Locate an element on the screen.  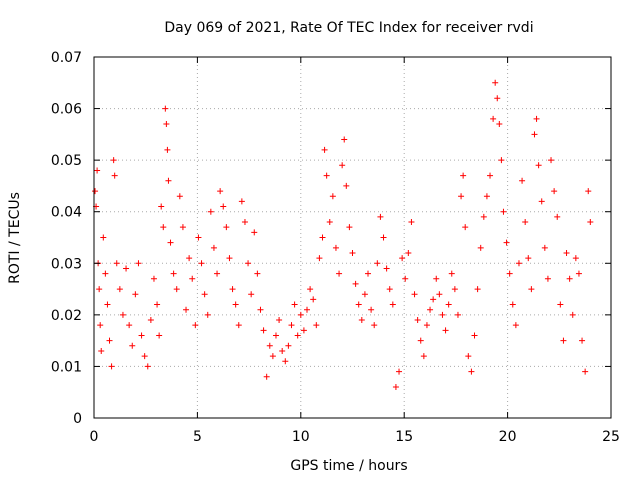
x-tick-label: 5 is located at coordinates (197, 437).